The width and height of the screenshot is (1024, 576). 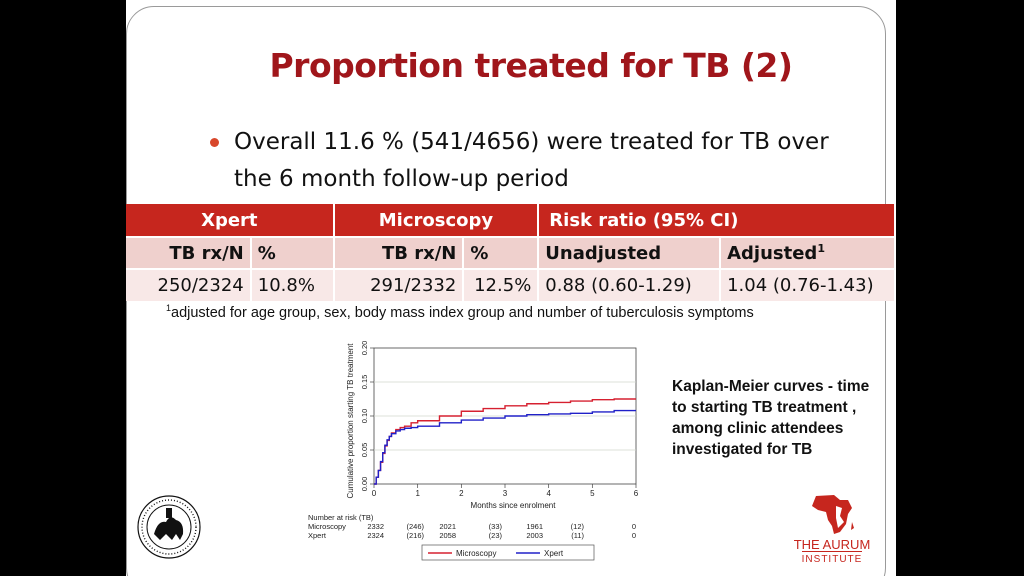 I want to click on aurum-institute-text: THE AURUM INSTITUTE, so click(x=832, y=552).